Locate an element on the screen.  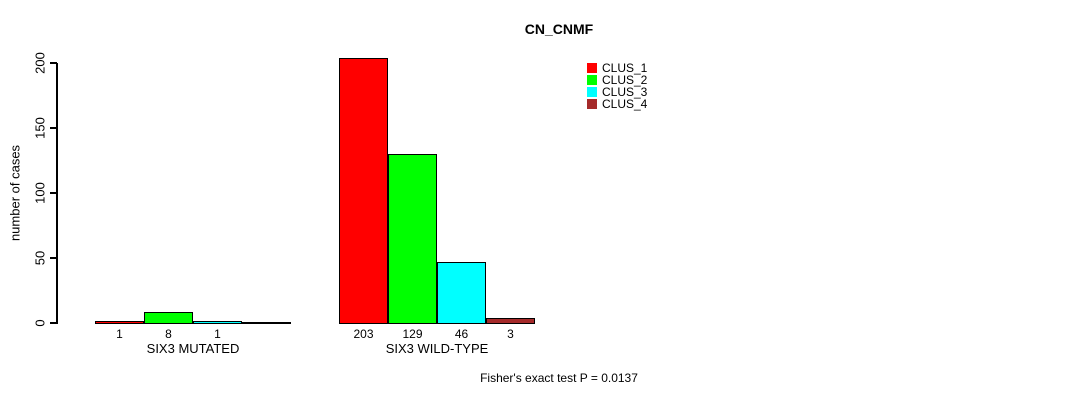
legend: CLUS_1 CLUS_2 CLUS_3 CLUS_4 is located at coordinates (617, 86).